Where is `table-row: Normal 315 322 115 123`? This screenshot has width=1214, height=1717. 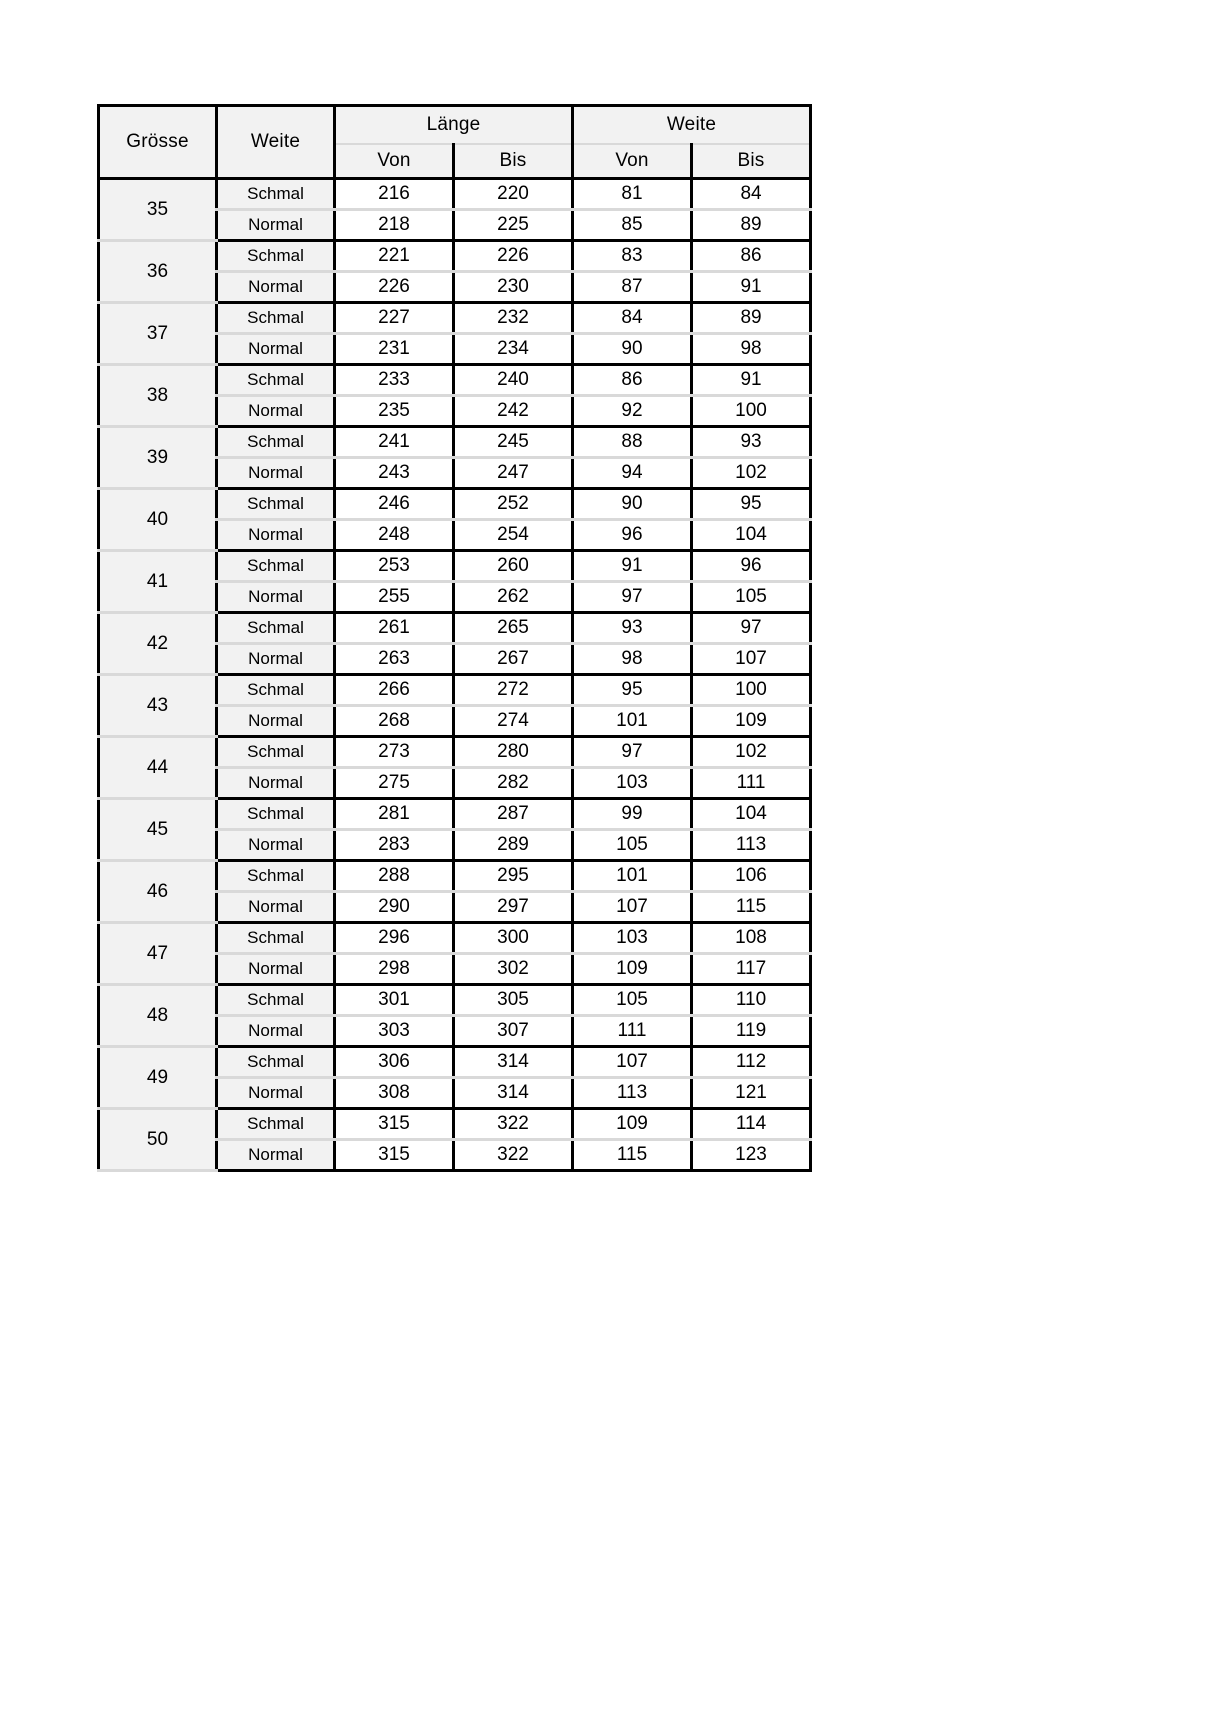
table-row: Normal 315 322 115 123 is located at coordinates (455, 1155).